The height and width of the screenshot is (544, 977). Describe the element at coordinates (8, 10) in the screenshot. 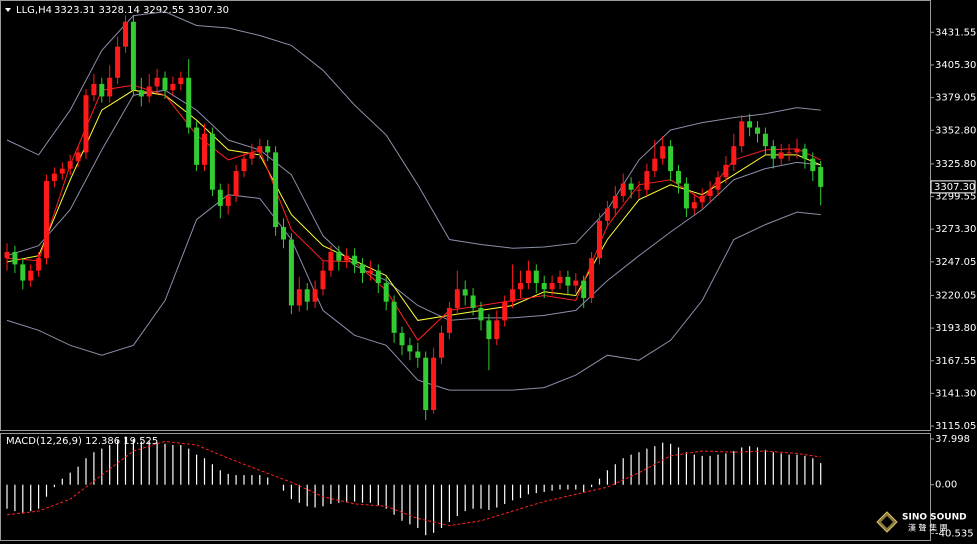

I see `menu-arrow` at that location.